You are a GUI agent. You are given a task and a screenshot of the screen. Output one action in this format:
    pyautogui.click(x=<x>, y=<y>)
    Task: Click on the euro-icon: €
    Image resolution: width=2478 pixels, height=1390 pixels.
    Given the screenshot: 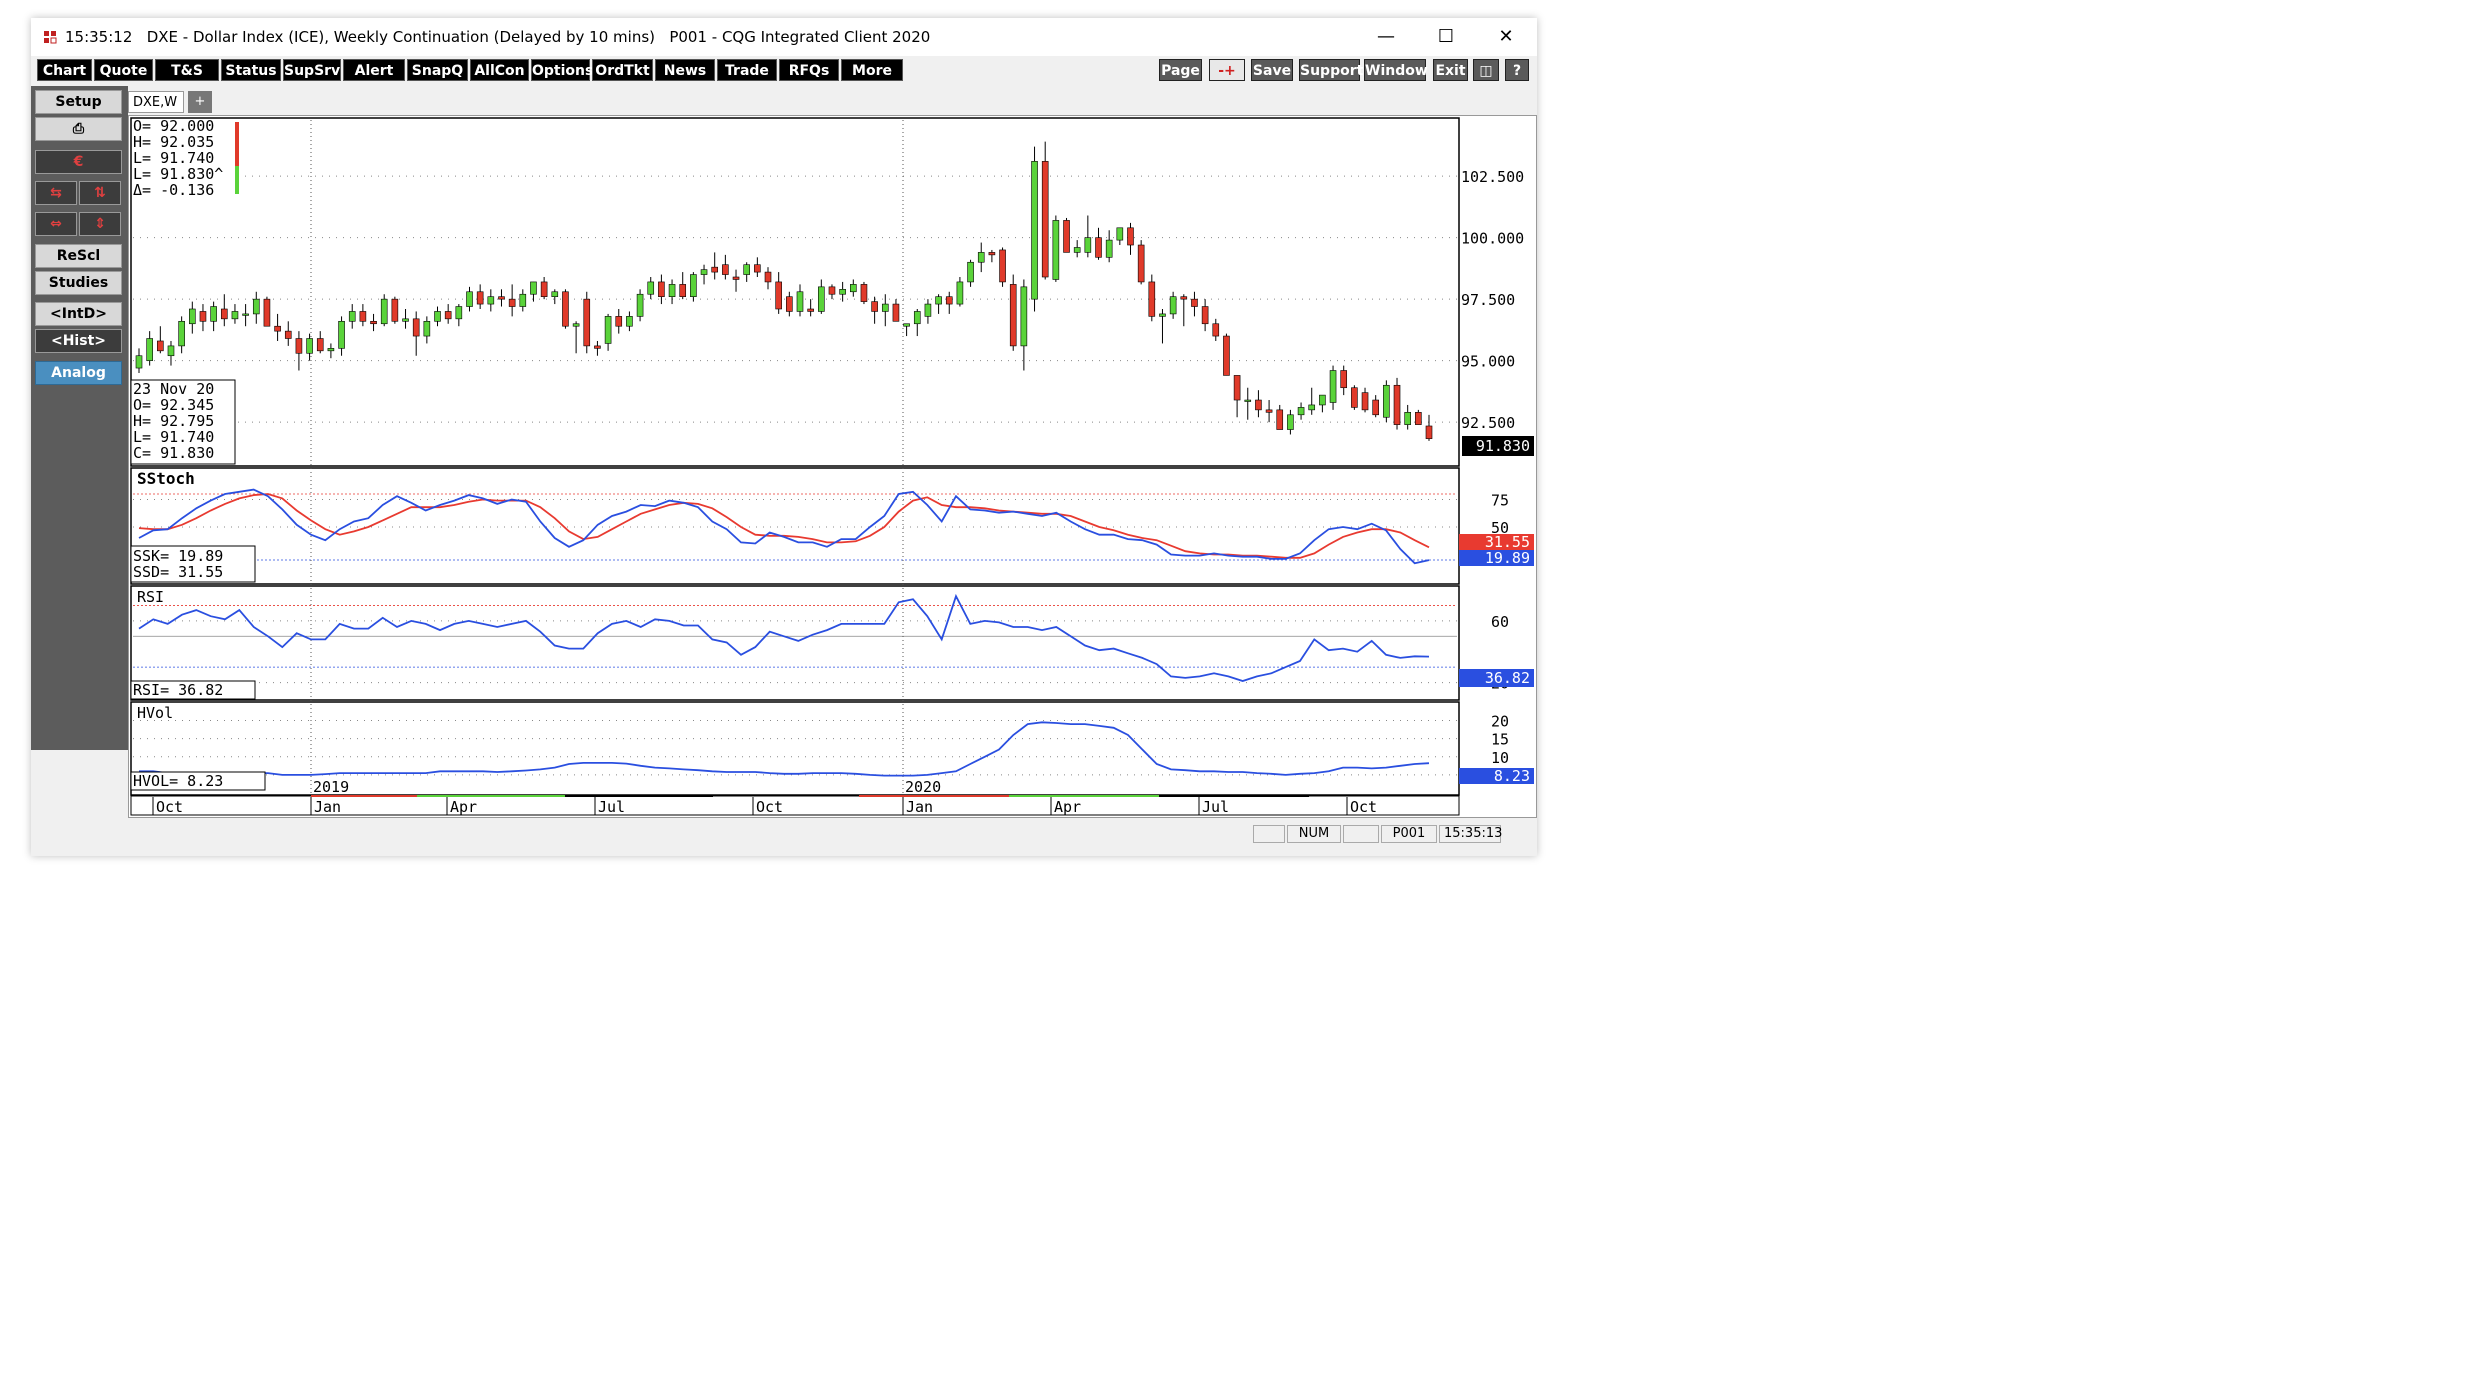 What is the action you would take?
    pyautogui.click(x=78, y=162)
    